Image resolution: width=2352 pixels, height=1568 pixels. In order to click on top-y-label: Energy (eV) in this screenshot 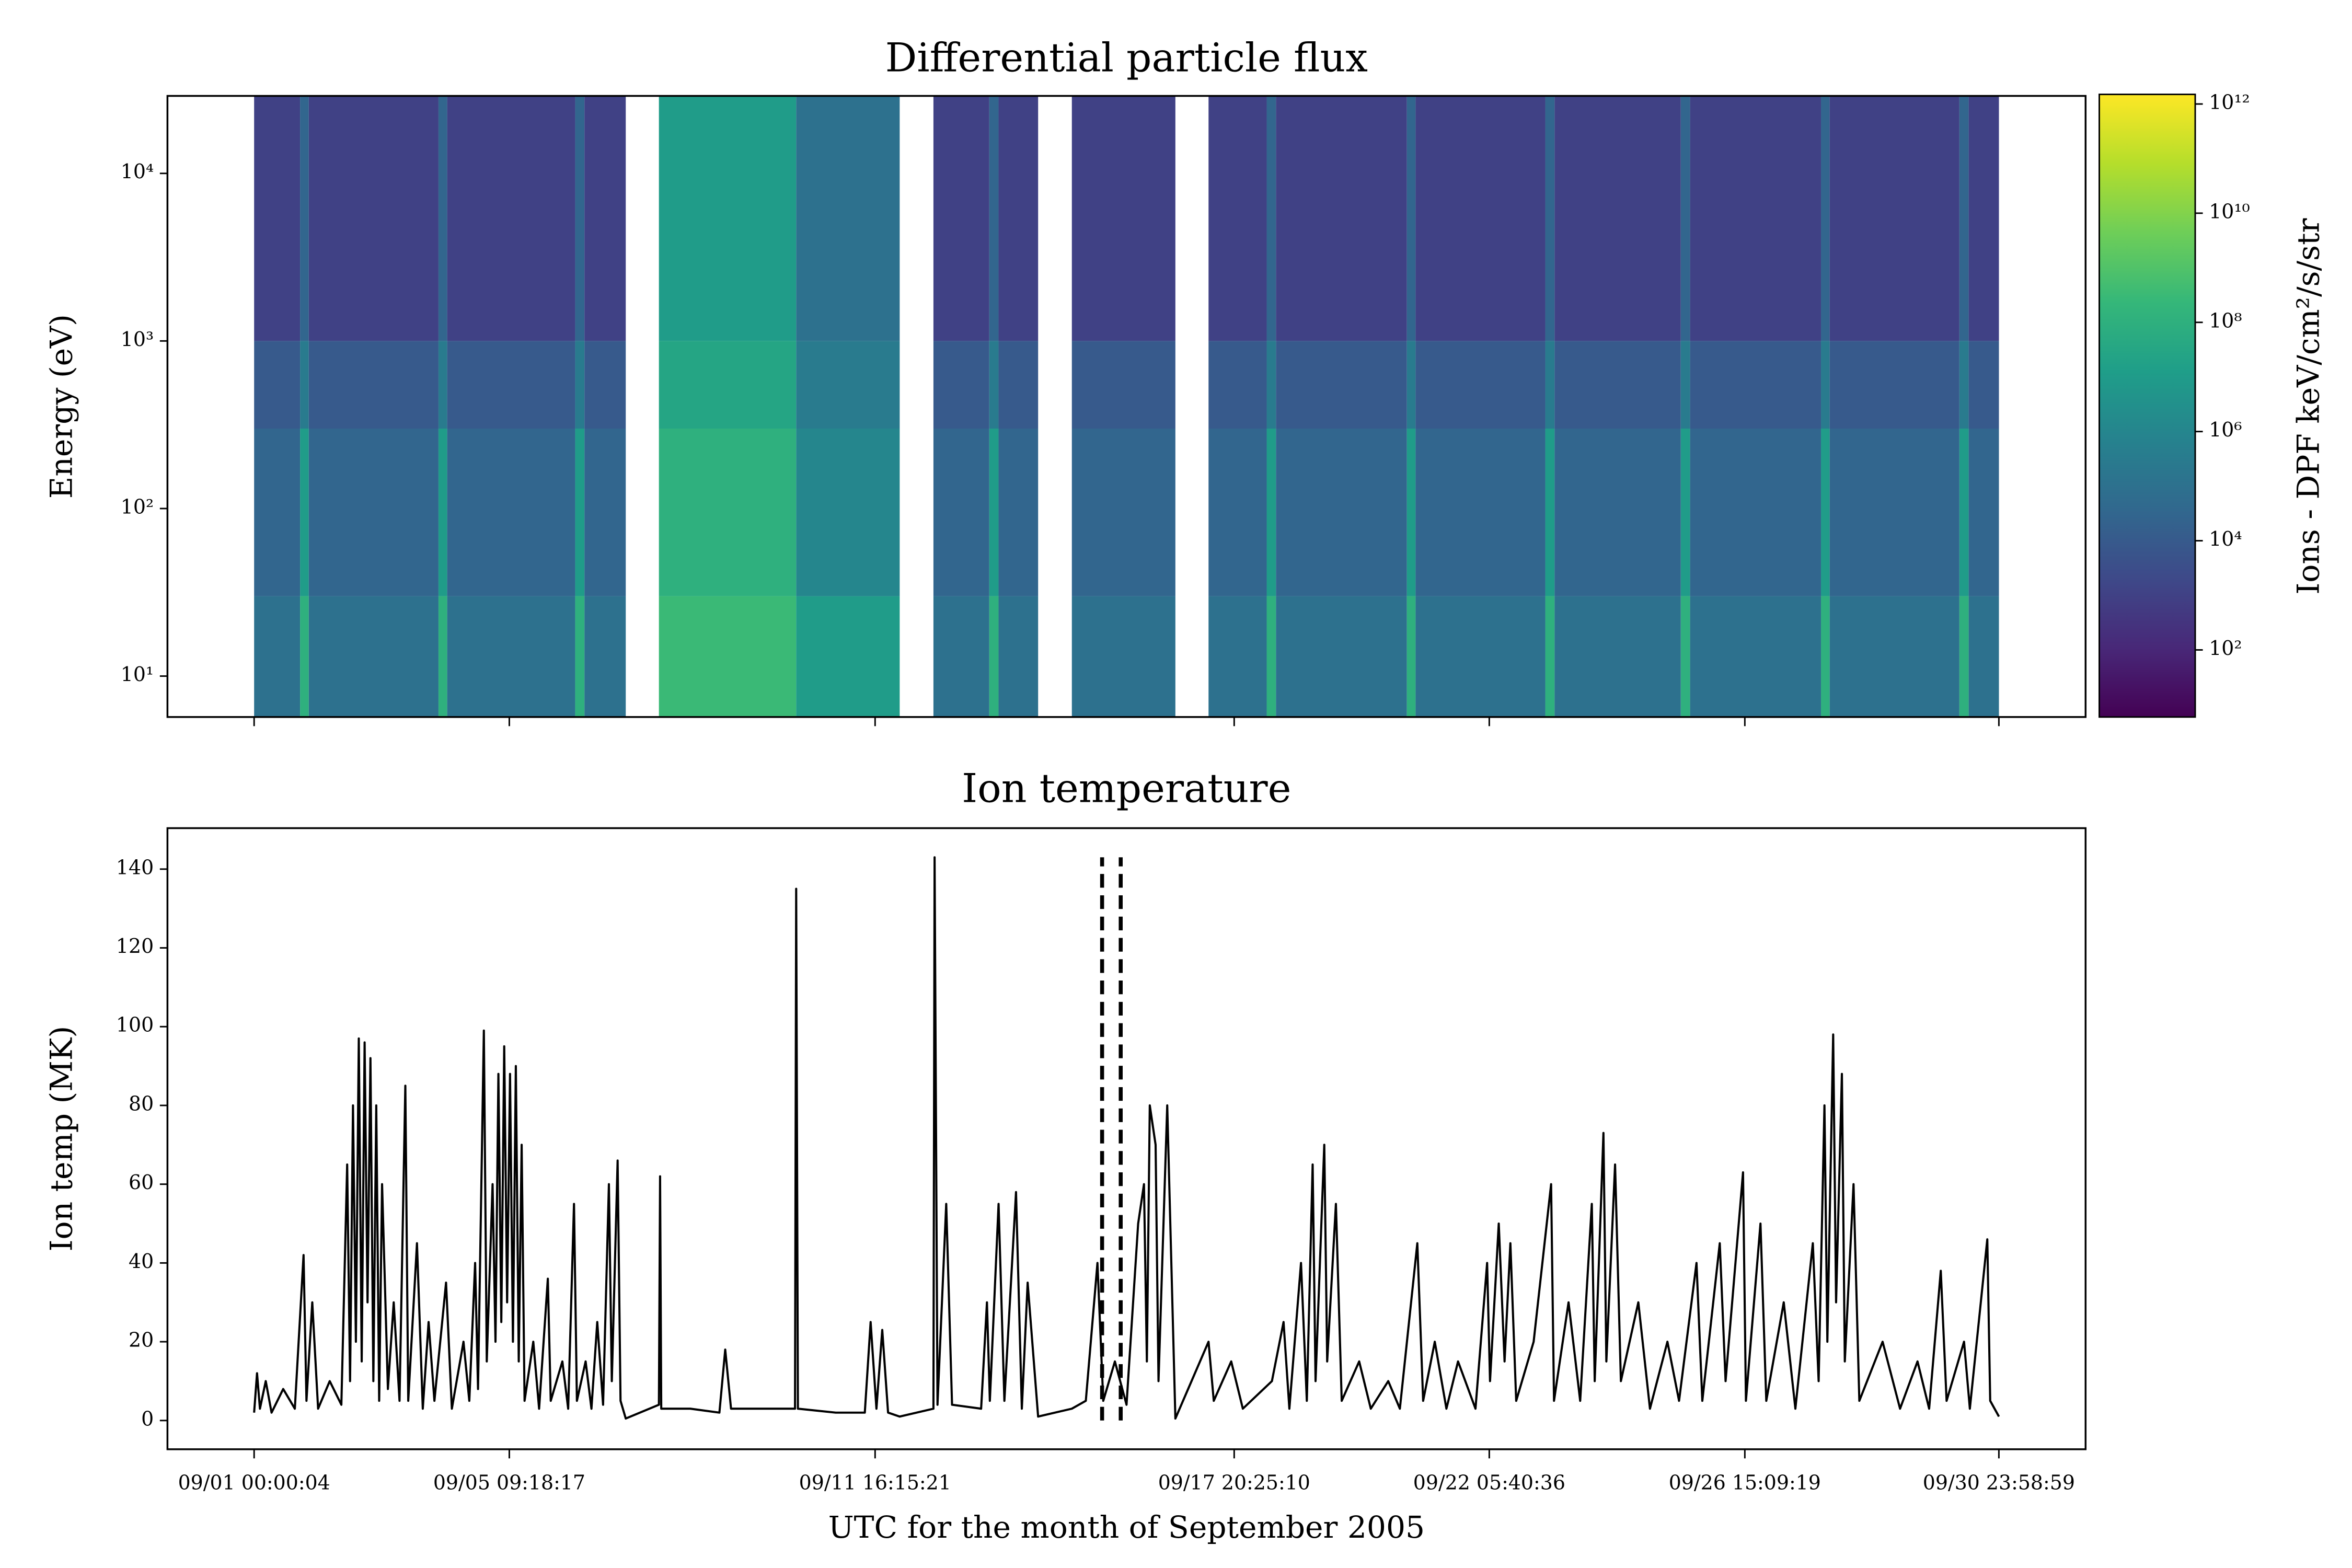, I will do `click(61, 406)`.